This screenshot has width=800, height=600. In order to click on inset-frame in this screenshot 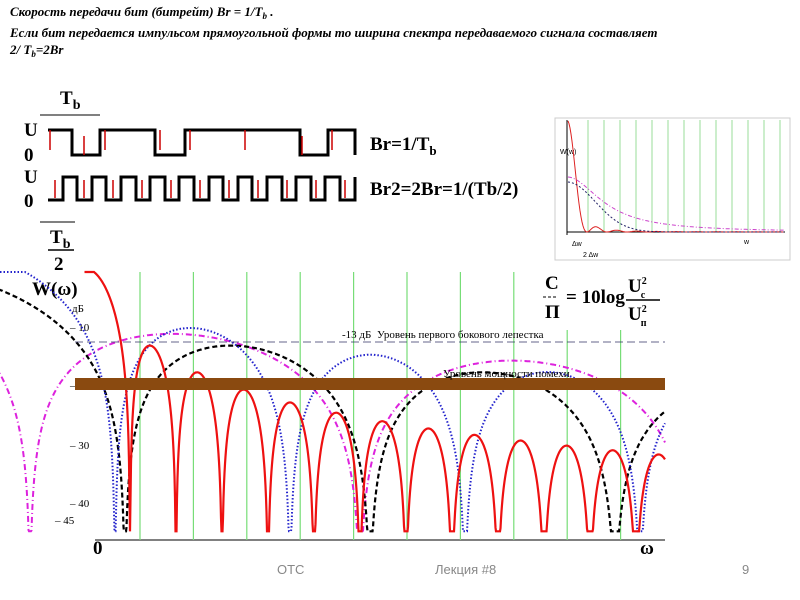, I will do `click(672, 189)`.